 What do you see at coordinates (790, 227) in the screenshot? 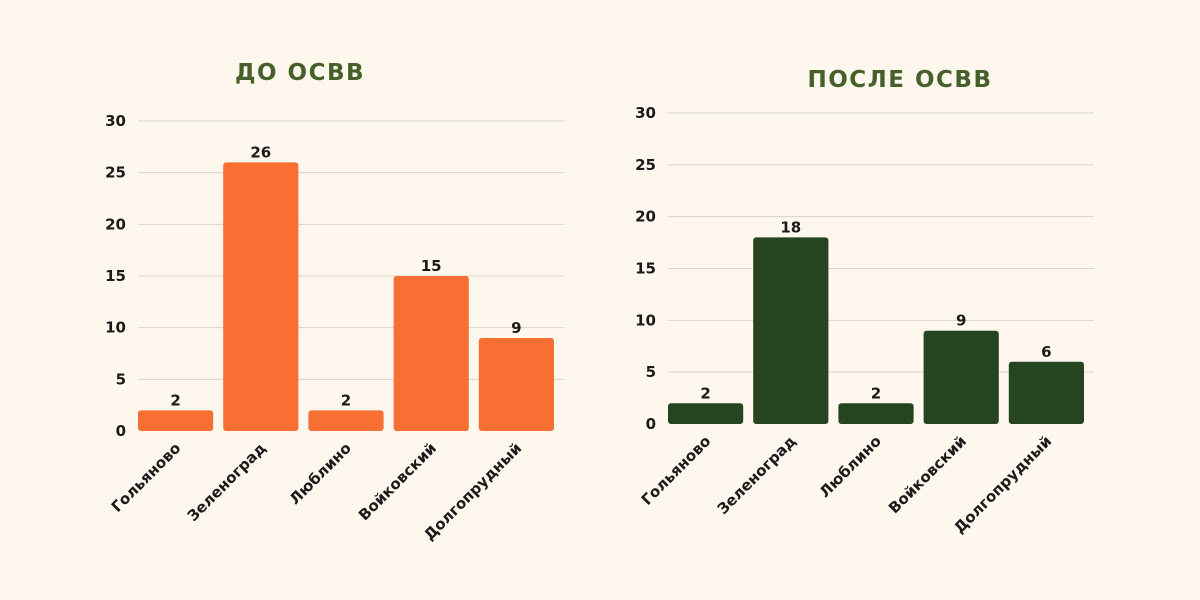
I see `bar-value-label: 18` at bounding box center [790, 227].